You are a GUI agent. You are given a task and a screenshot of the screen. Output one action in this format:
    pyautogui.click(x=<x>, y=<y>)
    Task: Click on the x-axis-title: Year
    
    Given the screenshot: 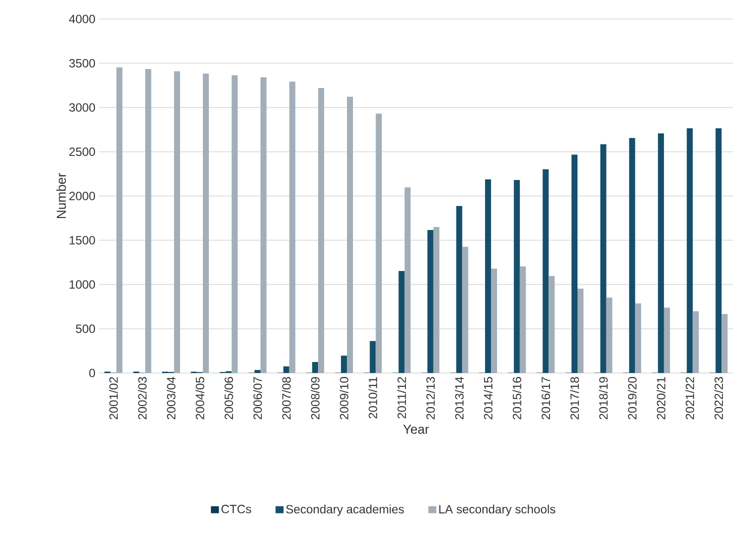 What is the action you would take?
    pyautogui.click(x=416, y=429)
    